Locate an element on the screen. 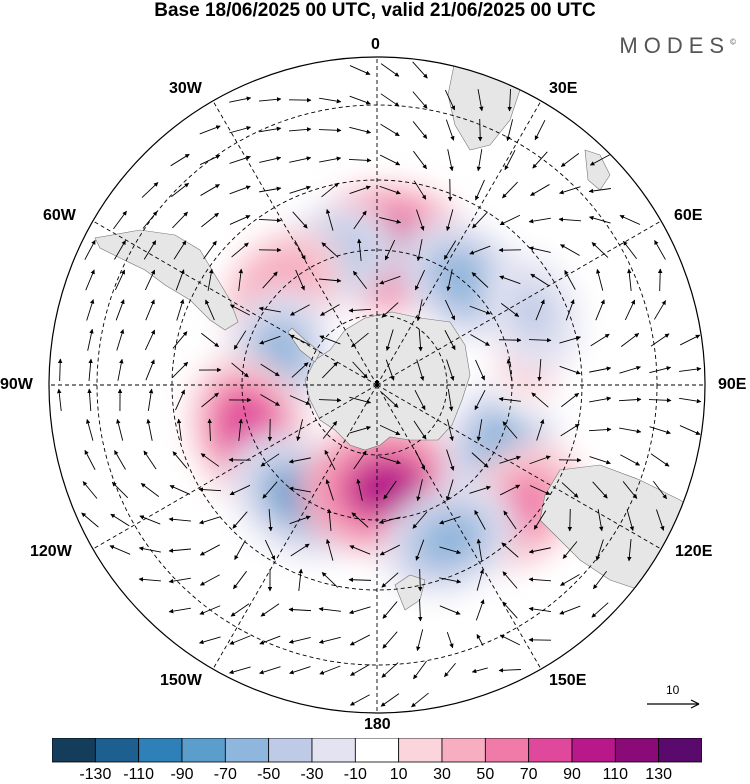  lon-label-180: 180 is located at coordinates (377, 725).